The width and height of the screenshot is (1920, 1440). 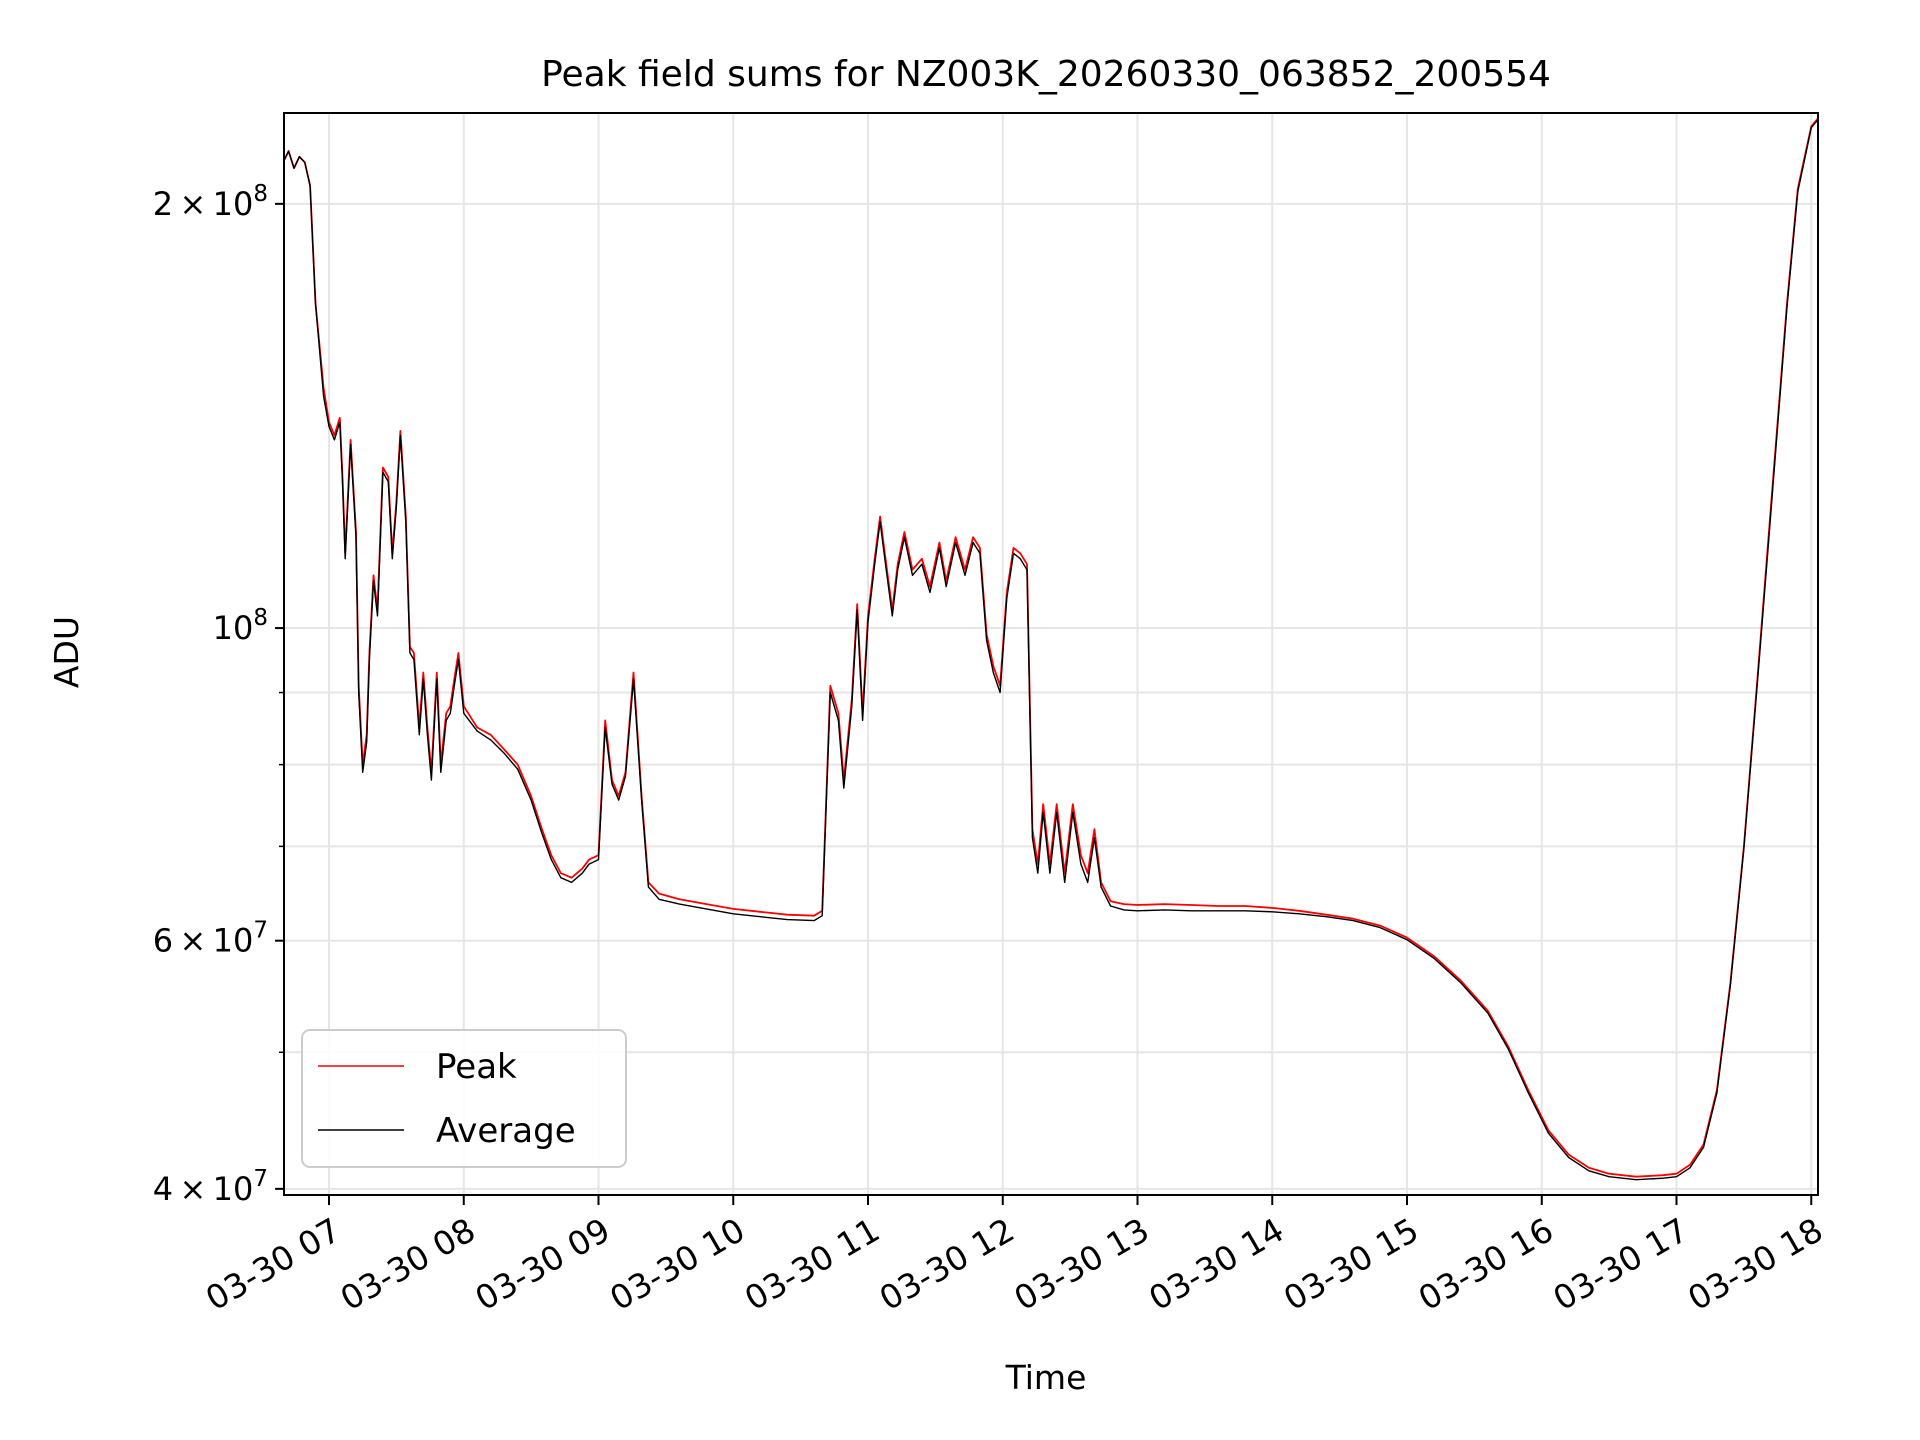 What do you see at coordinates (1046, 1377) in the screenshot?
I see `x-axis-label: Time` at bounding box center [1046, 1377].